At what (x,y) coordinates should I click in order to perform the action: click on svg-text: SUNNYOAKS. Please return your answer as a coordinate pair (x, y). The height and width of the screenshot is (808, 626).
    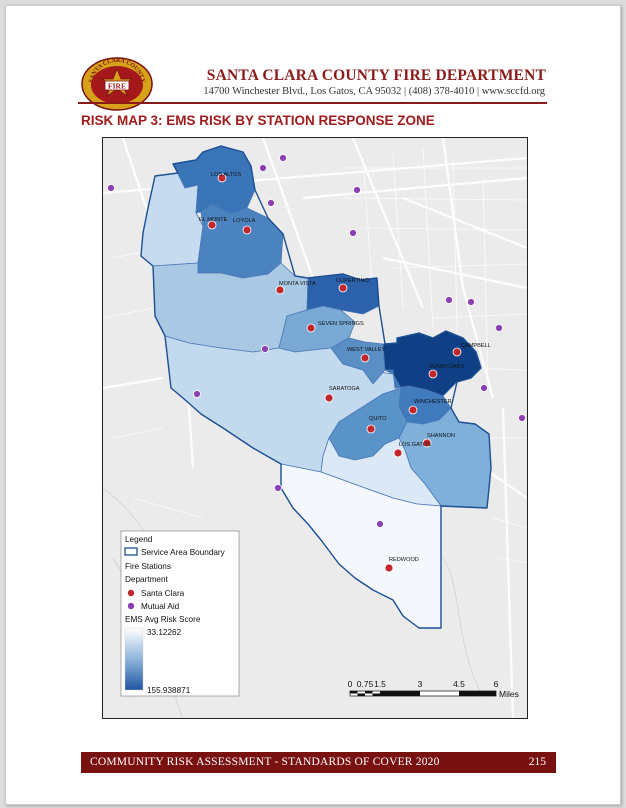
    Looking at the image, I should click on (446, 367).